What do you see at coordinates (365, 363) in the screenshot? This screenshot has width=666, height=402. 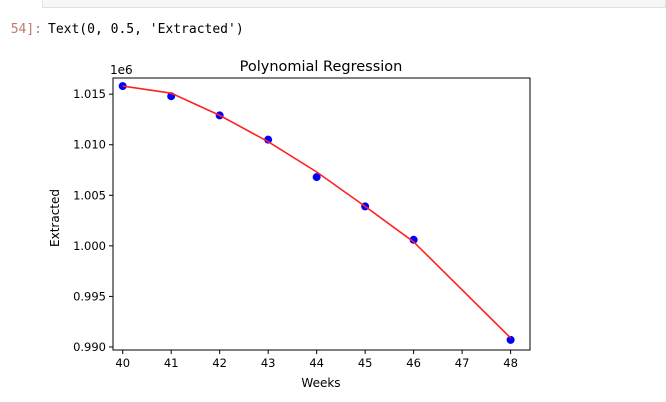 I see `x-tick-label: 45` at bounding box center [365, 363].